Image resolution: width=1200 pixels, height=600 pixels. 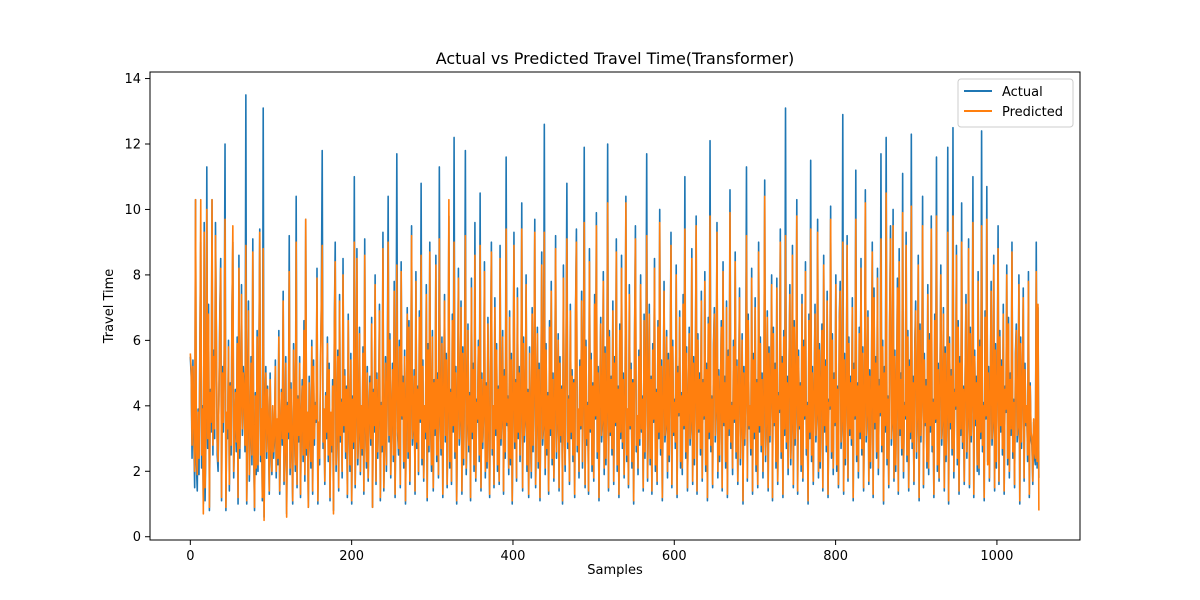 I want to click on legend: Actual Predicted, so click(x=1015, y=103).